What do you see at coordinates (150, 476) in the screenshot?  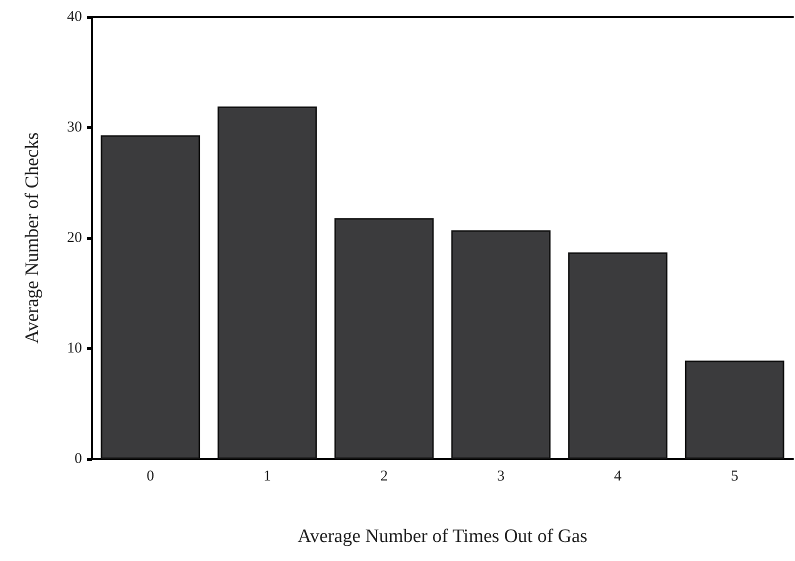 I see `x-tick-label: 0` at bounding box center [150, 476].